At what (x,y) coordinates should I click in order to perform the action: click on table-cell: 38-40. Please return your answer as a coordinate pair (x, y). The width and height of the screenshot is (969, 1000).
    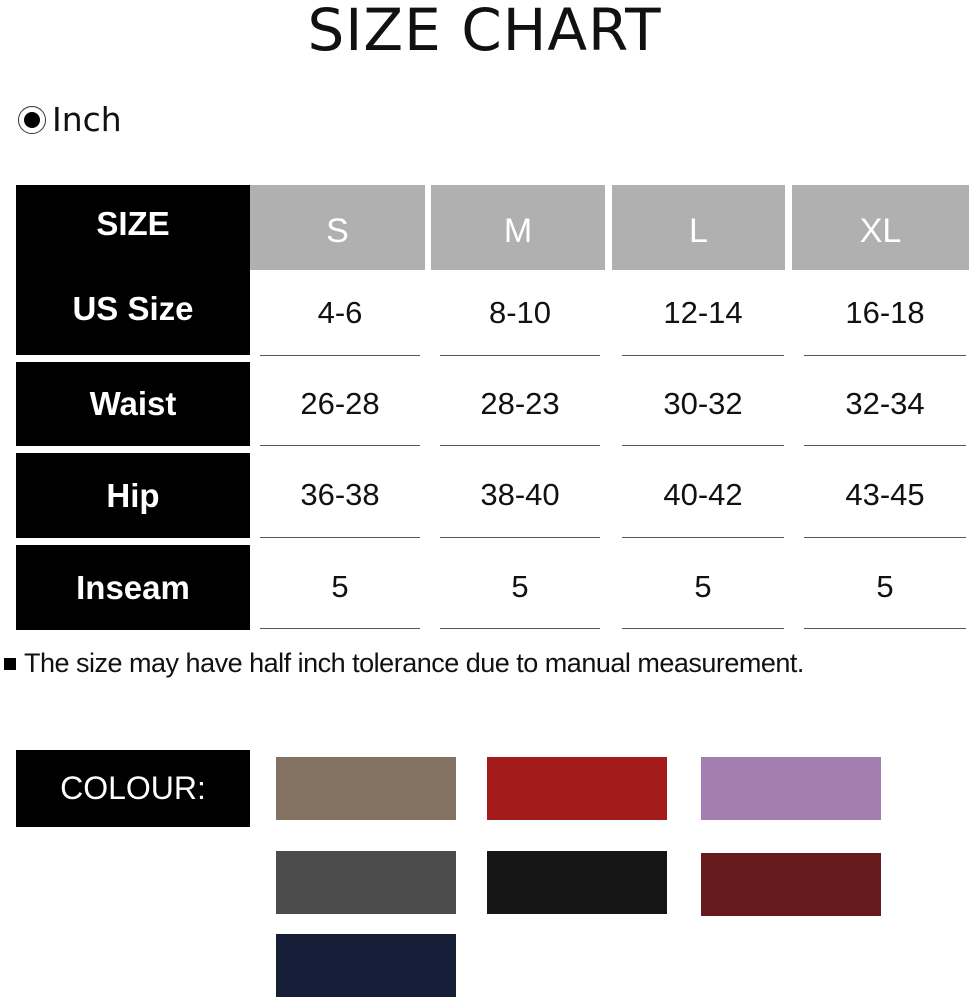
    Looking at the image, I should click on (520, 495).